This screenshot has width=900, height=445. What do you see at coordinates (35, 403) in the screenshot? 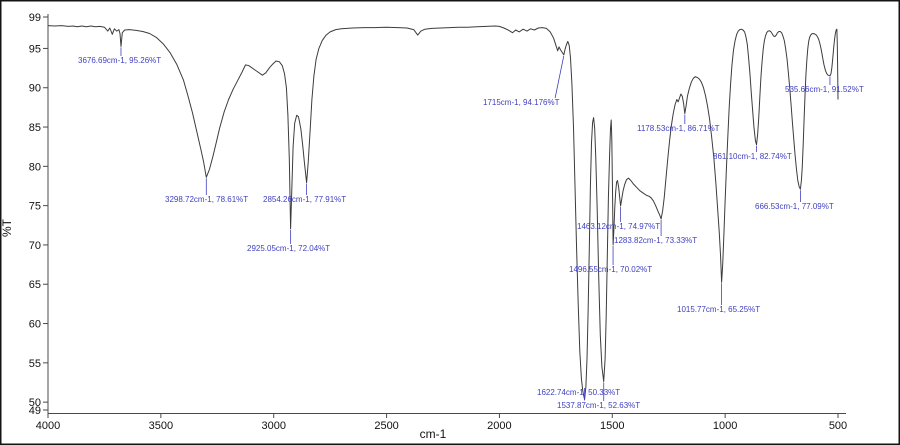
I see `y-tick-label: 50` at bounding box center [35, 403].